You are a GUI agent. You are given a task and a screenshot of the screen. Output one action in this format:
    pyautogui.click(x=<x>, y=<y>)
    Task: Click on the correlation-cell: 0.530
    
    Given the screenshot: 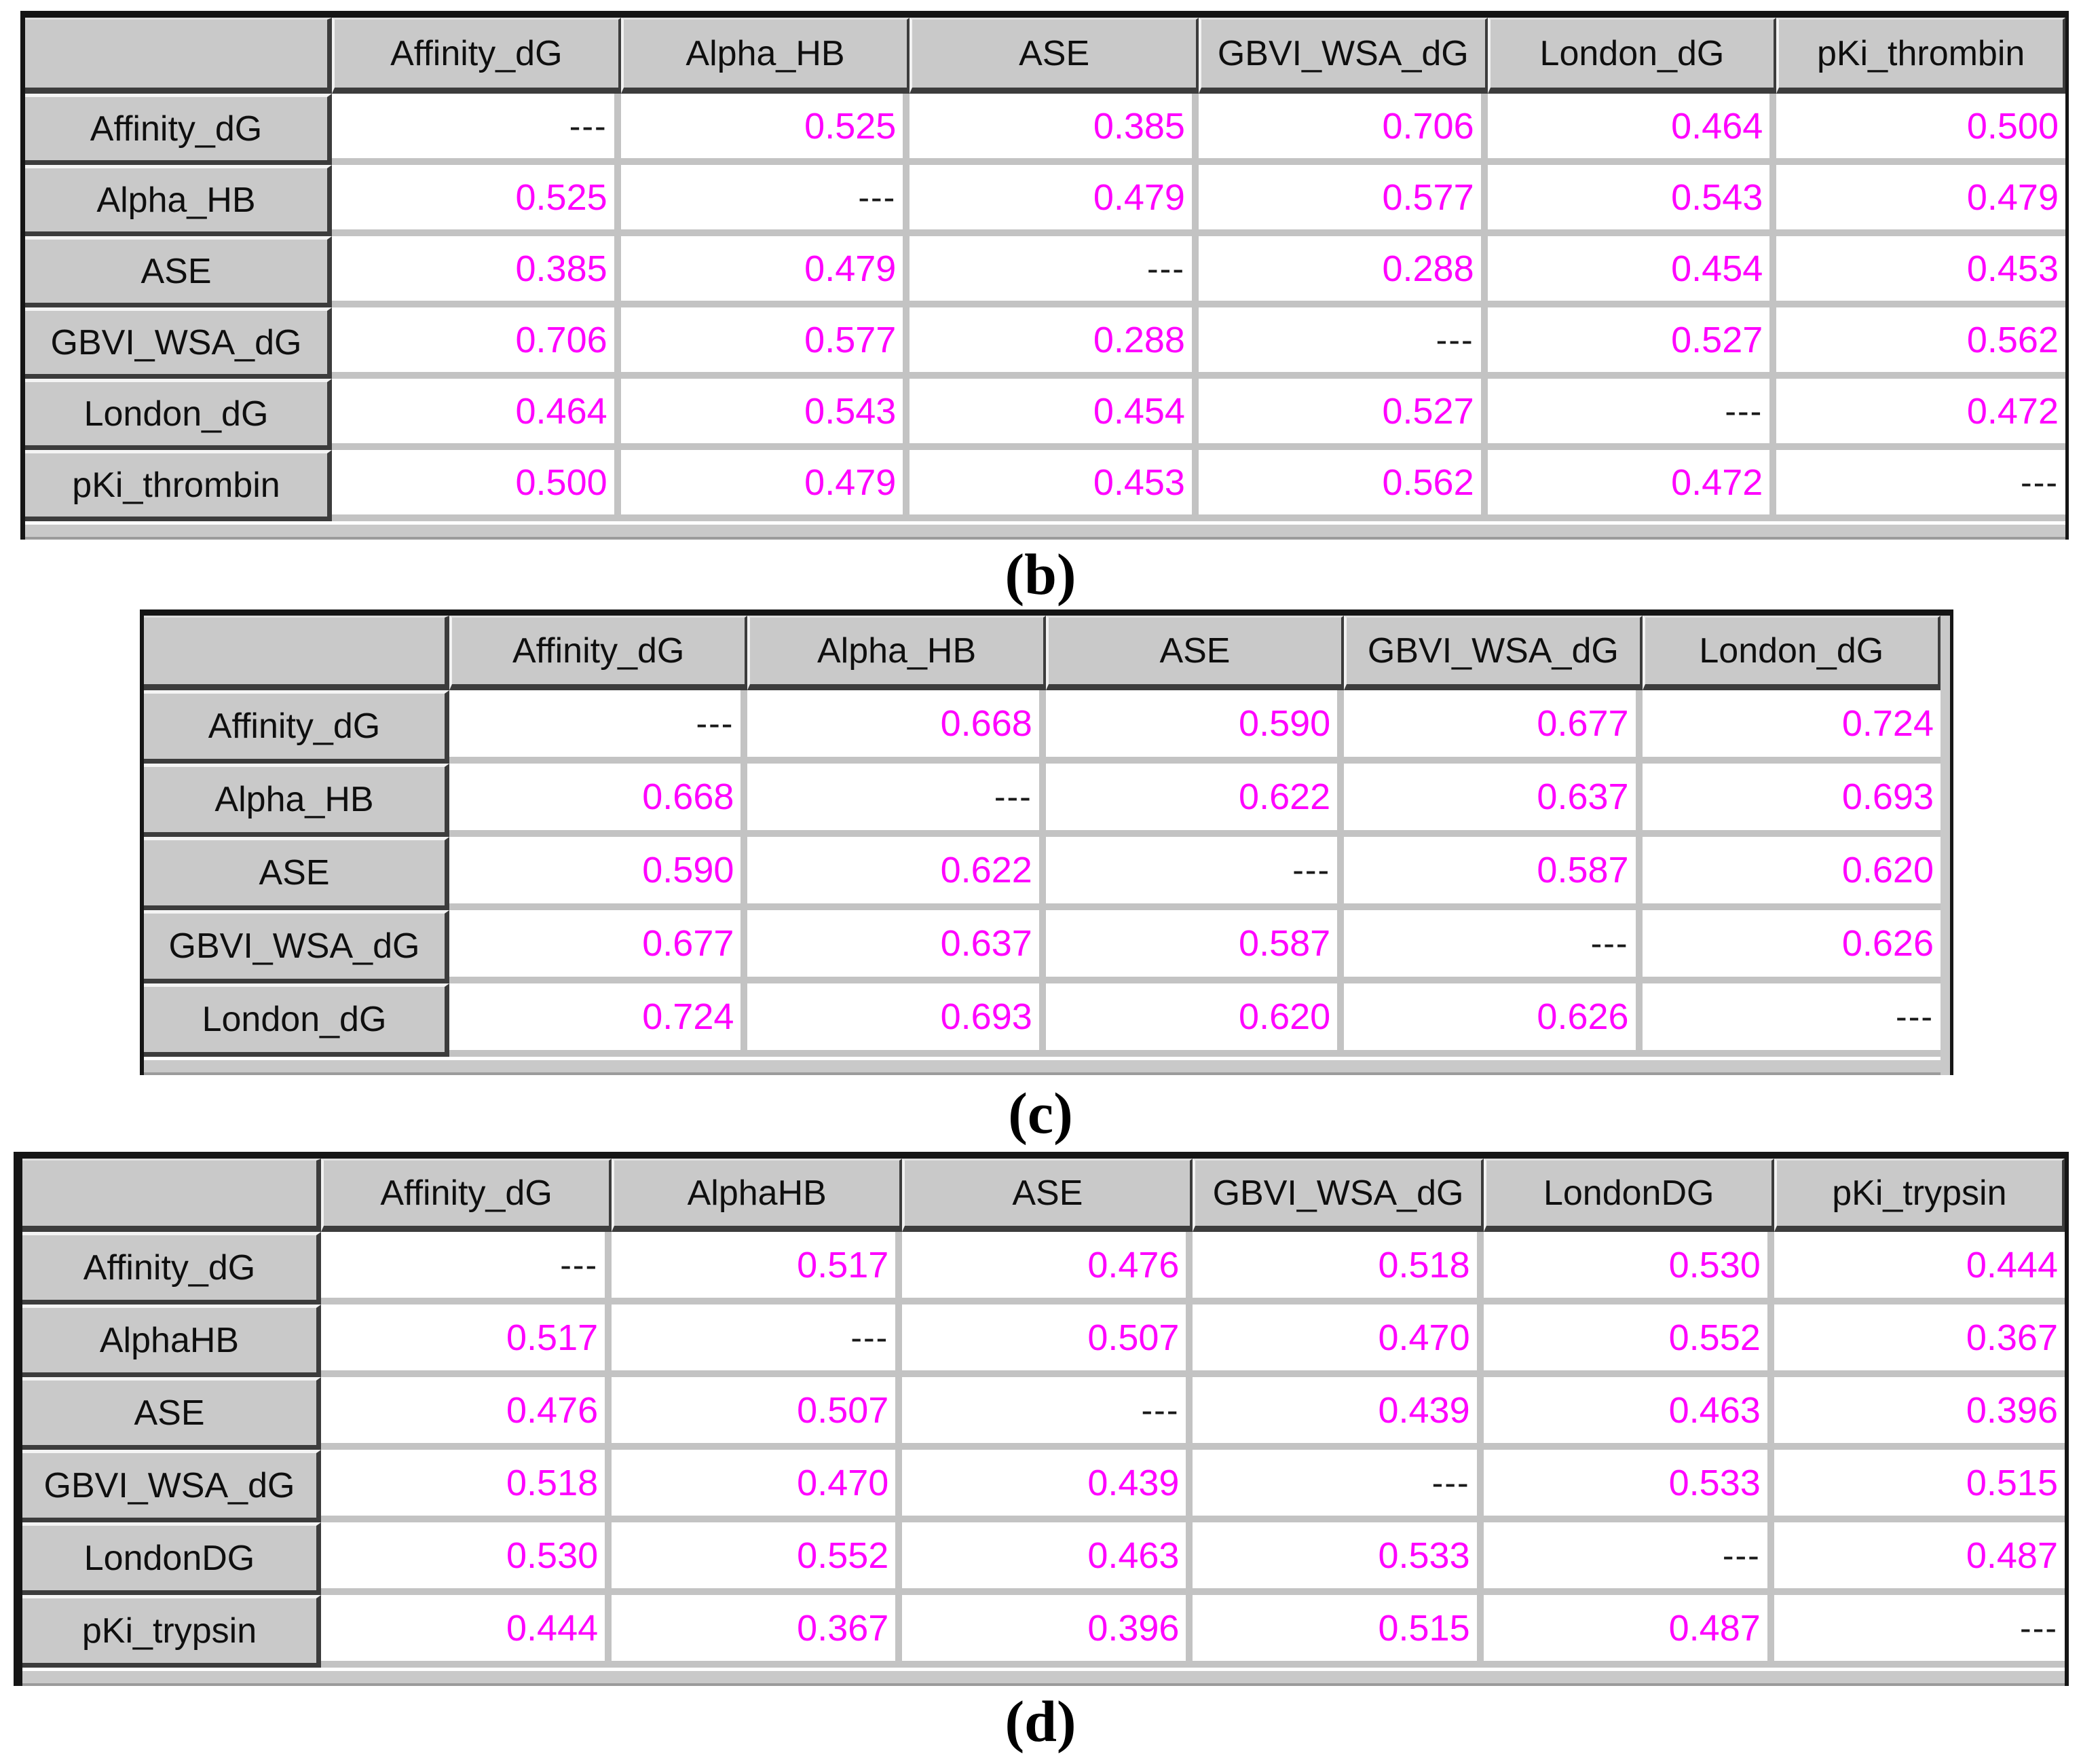 What is the action you would take?
    pyautogui.click(x=1628, y=1268)
    